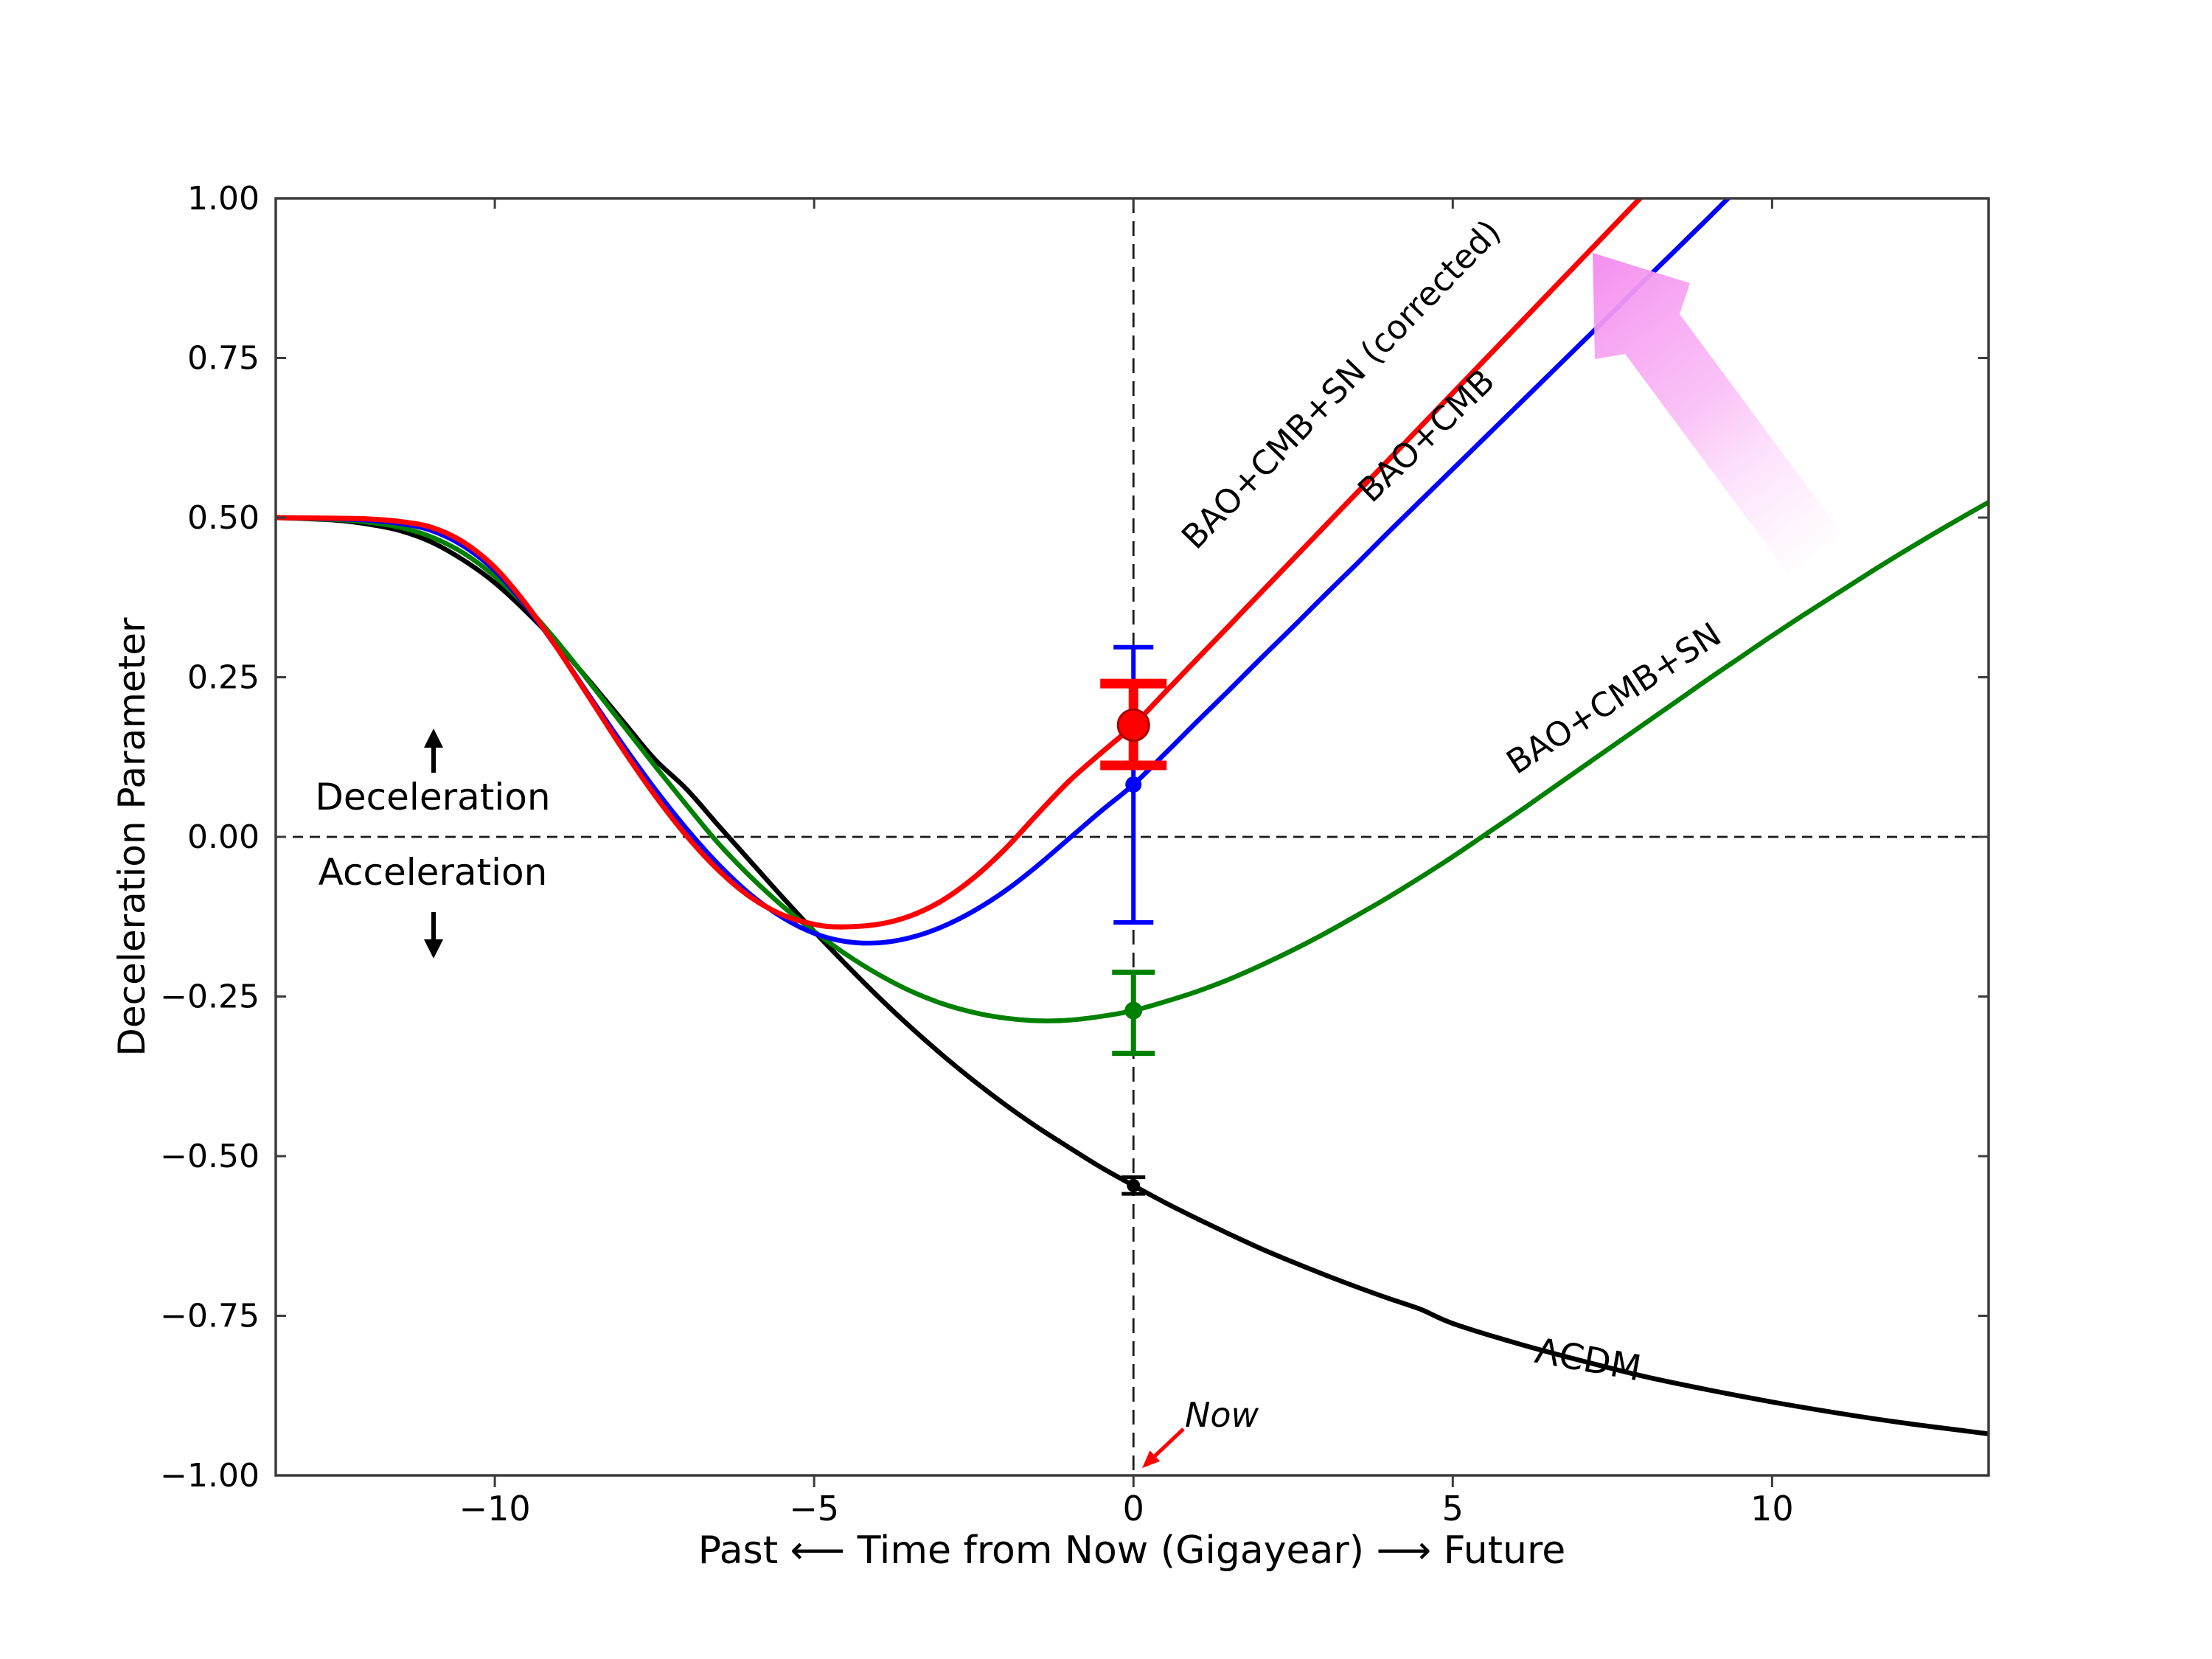  Describe the element at coordinates (210, 1316) in the screenshot. I see `y-tick-label: −0.75` at that location.